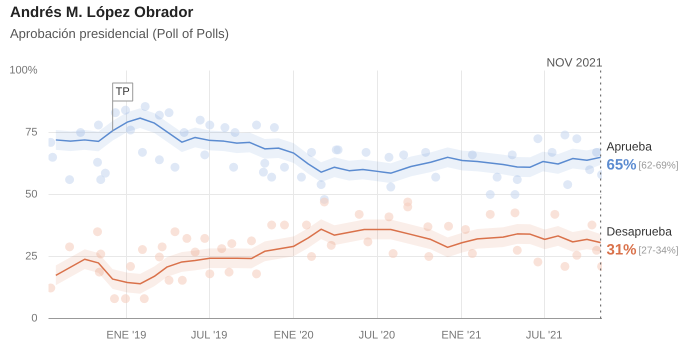 The image size is (680, 346). Describe the element at coordinates (123, 92) in the screenshot. I see `annotation: TP` at that location.